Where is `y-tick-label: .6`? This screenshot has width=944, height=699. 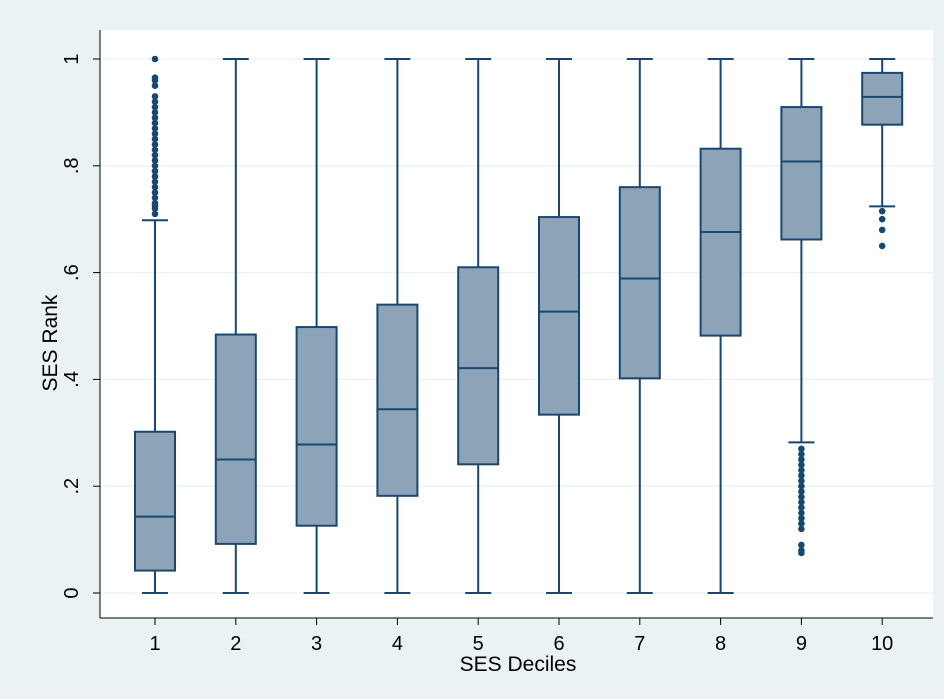 y-tick-label: .6 is located at coordinates (72, 272).